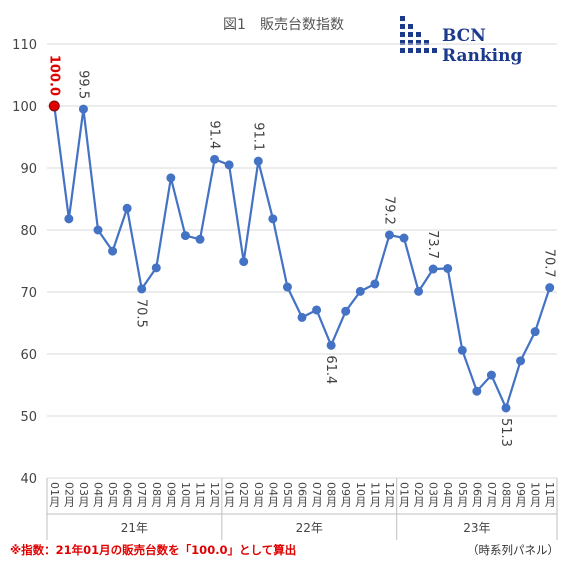 The image size is (567, 567). Describe the element at coordinates (28, 293) in the screenshot. I see `y-tick-label: 70` at that location.